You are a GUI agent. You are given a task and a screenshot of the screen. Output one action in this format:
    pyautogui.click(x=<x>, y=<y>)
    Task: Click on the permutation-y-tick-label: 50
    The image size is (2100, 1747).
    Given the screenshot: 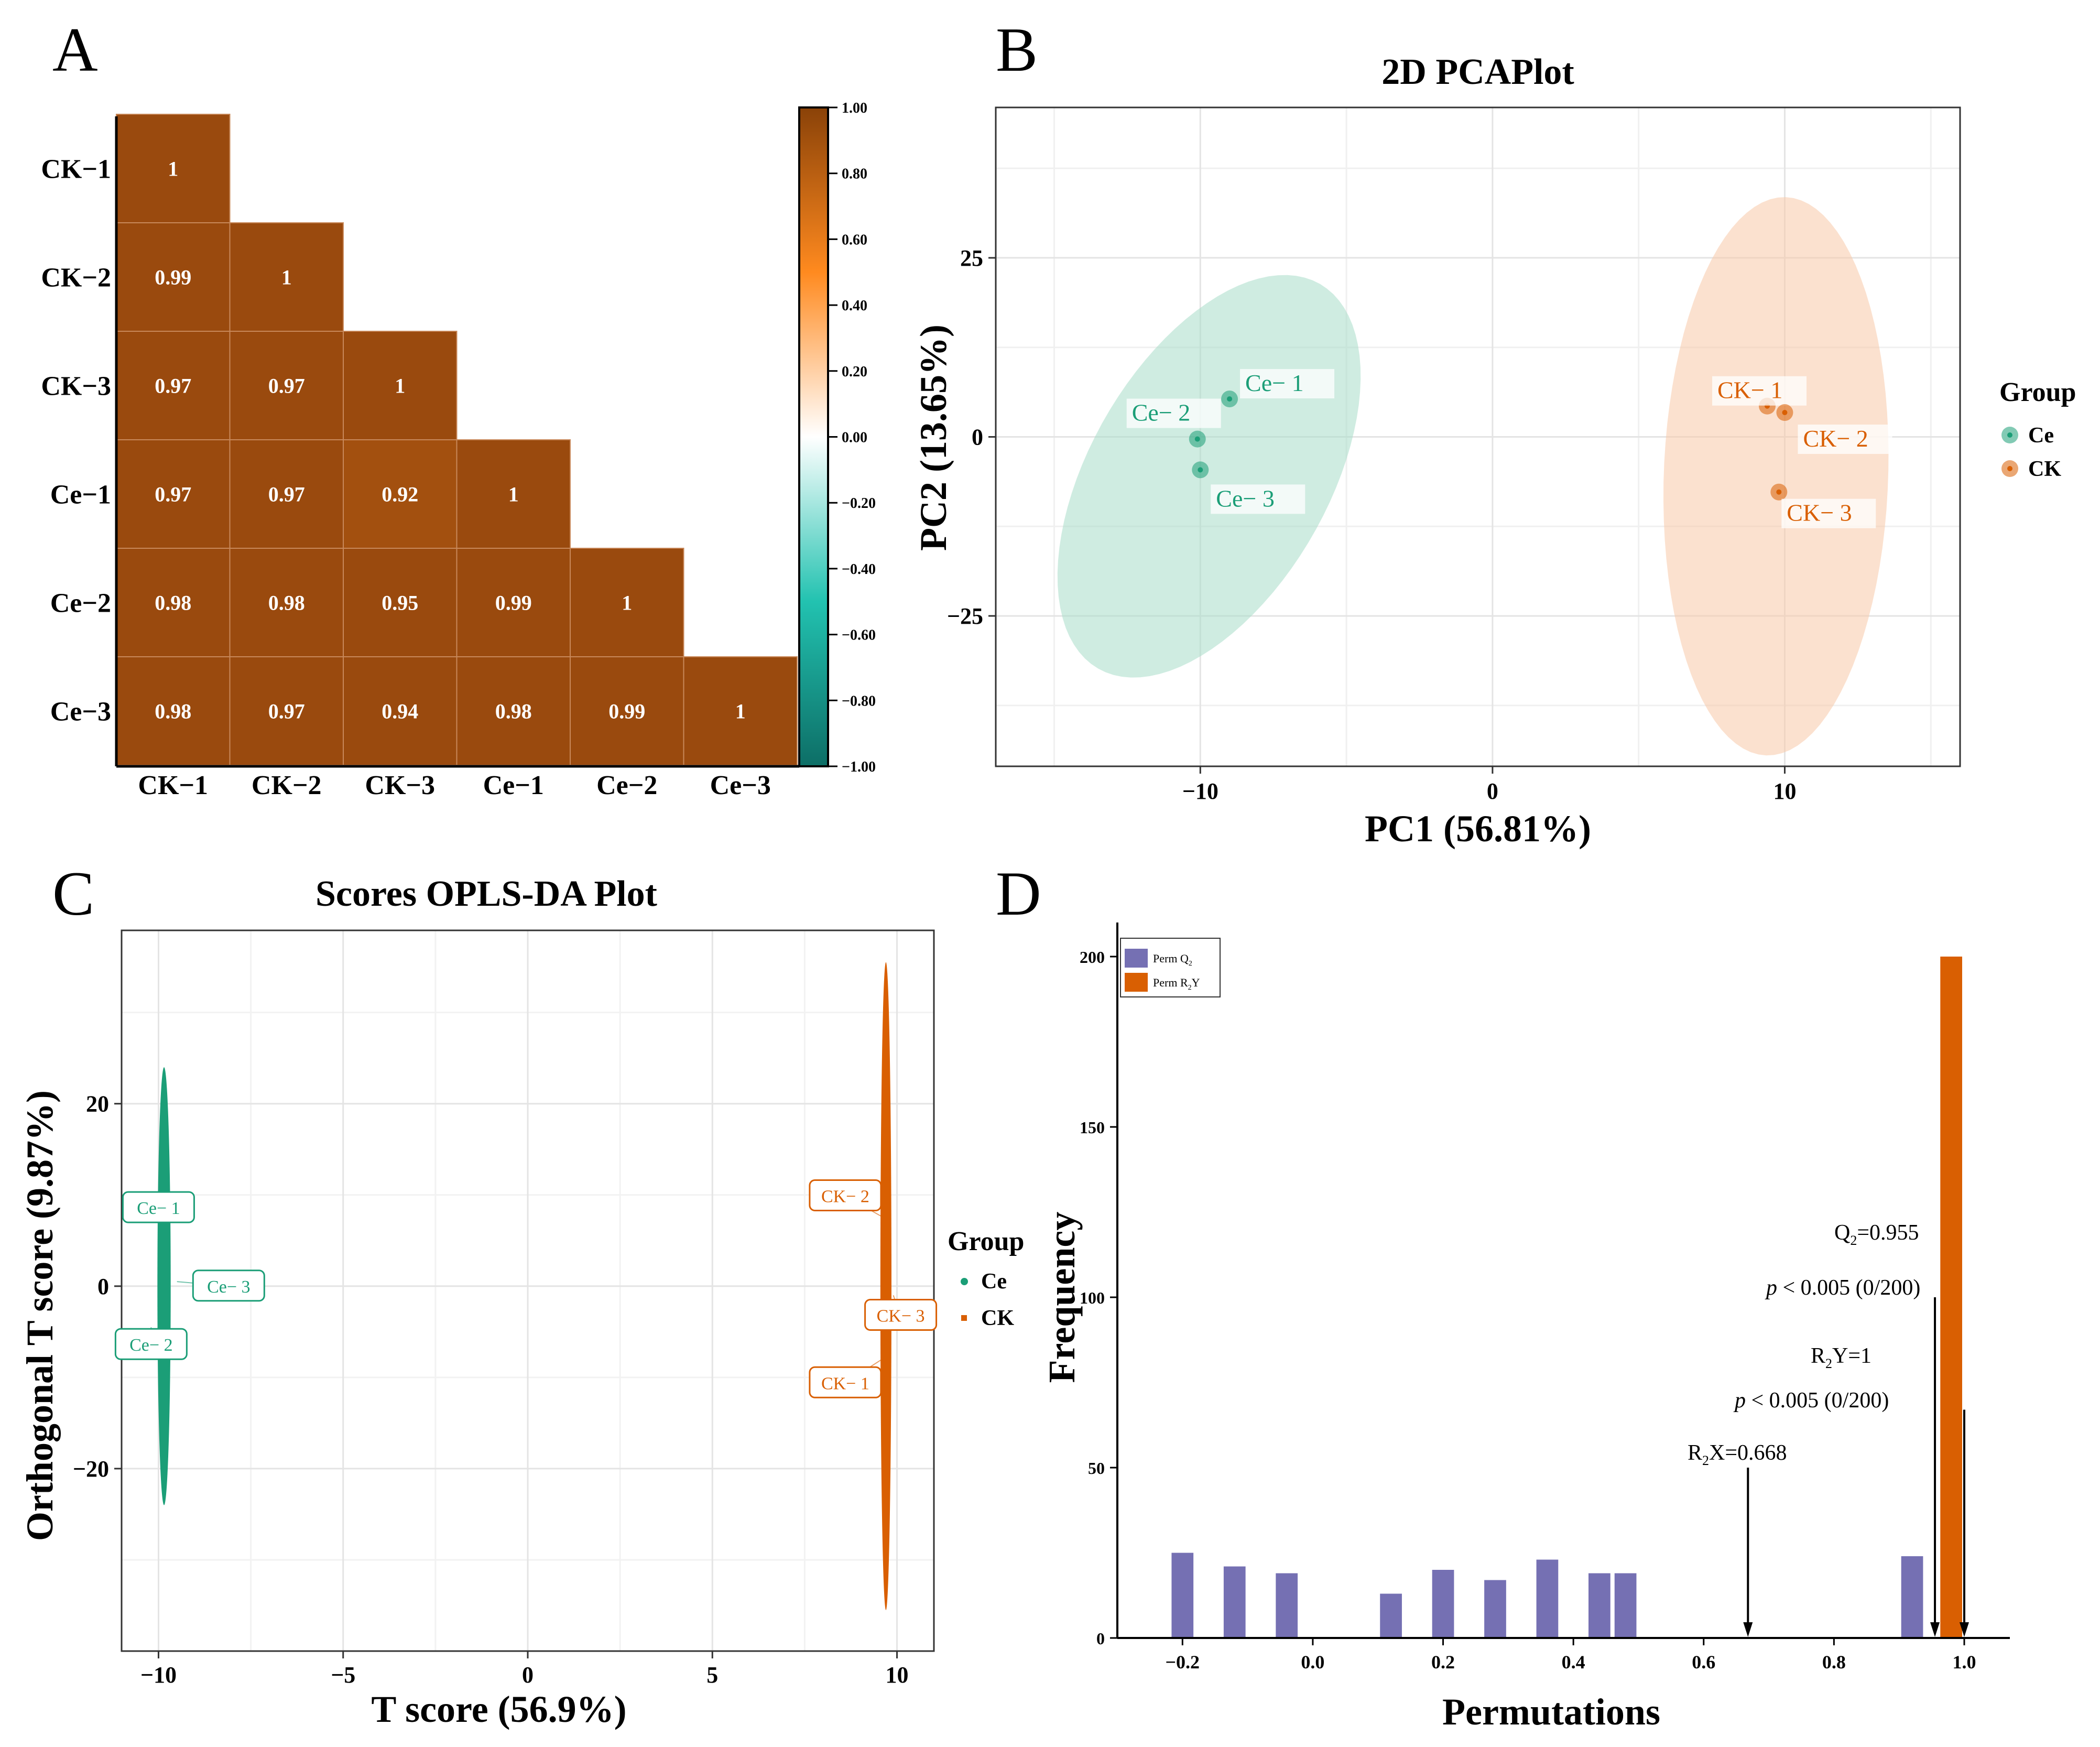 What is the action you would take?
    pyautogui.click(x=1096, y=1468)
    